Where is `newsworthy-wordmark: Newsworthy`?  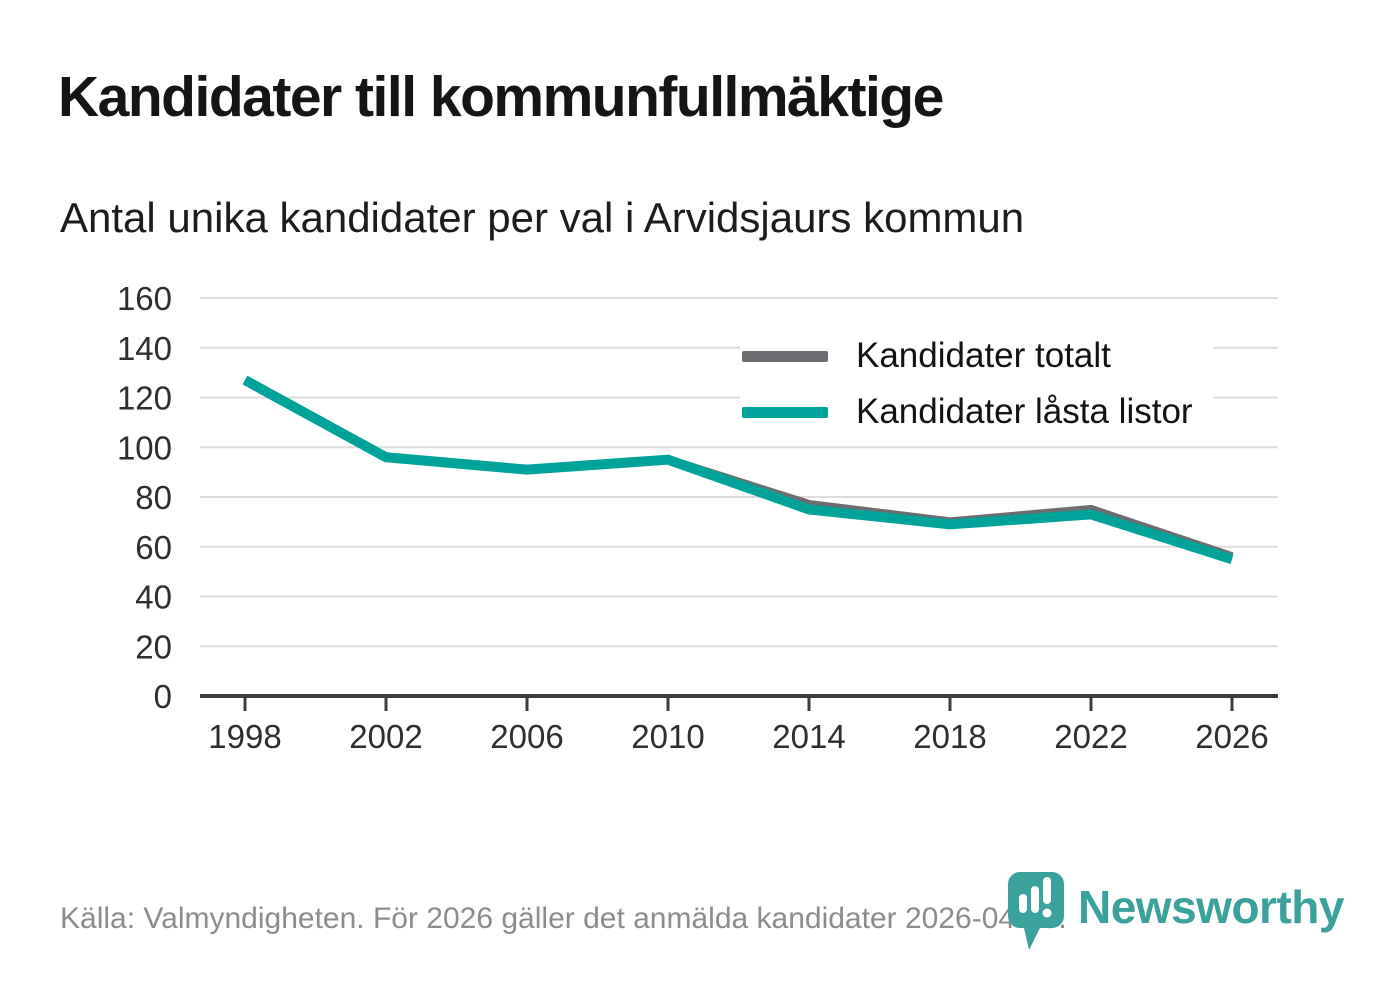 newsworthy-wordmark: Newsworthy is located at coordinates (1211, 907).